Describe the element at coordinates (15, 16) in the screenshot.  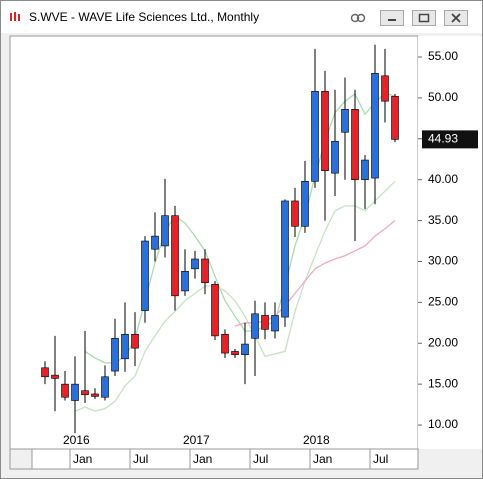
I see `app-icon` at that location.